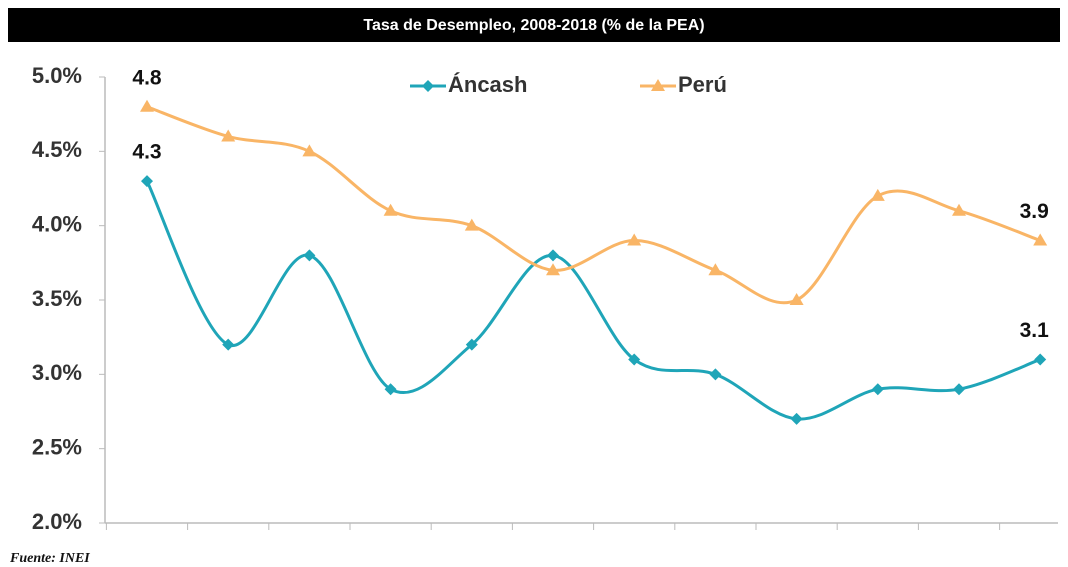  Describe the element at coordinates (57, 298) in the screenshot. I see `y-tick-label: 3.5%` at that location.